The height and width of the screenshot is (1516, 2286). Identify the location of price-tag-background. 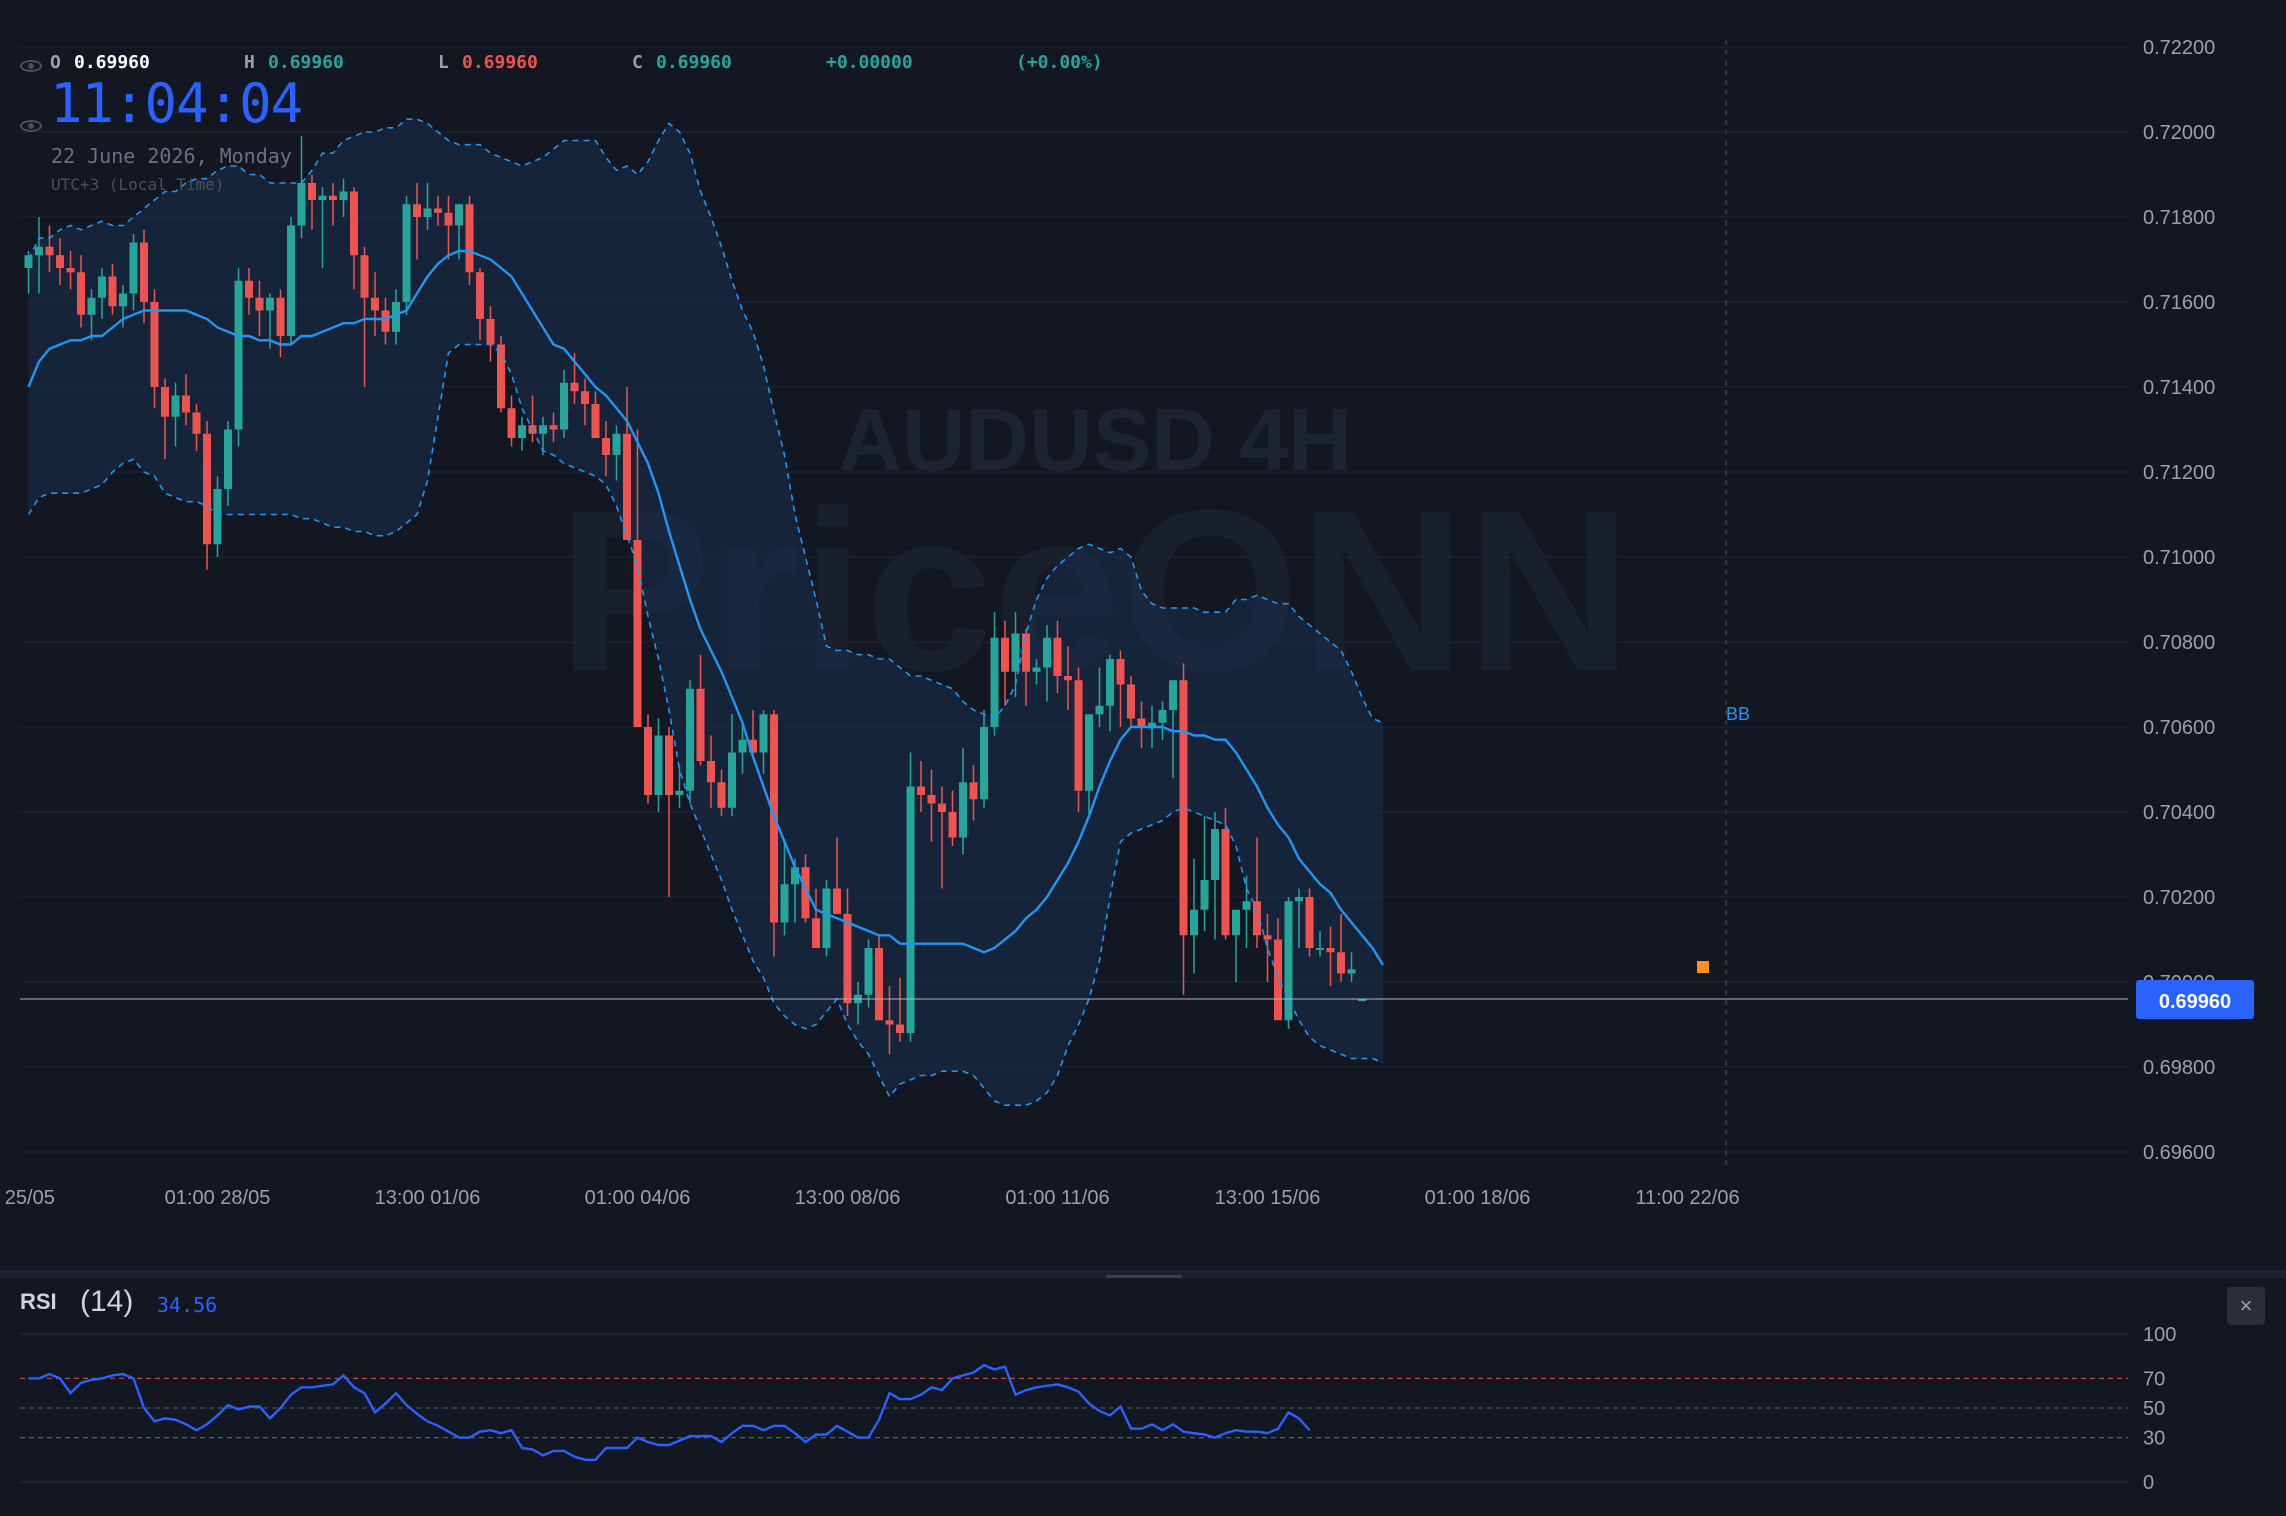
(2195, 999).